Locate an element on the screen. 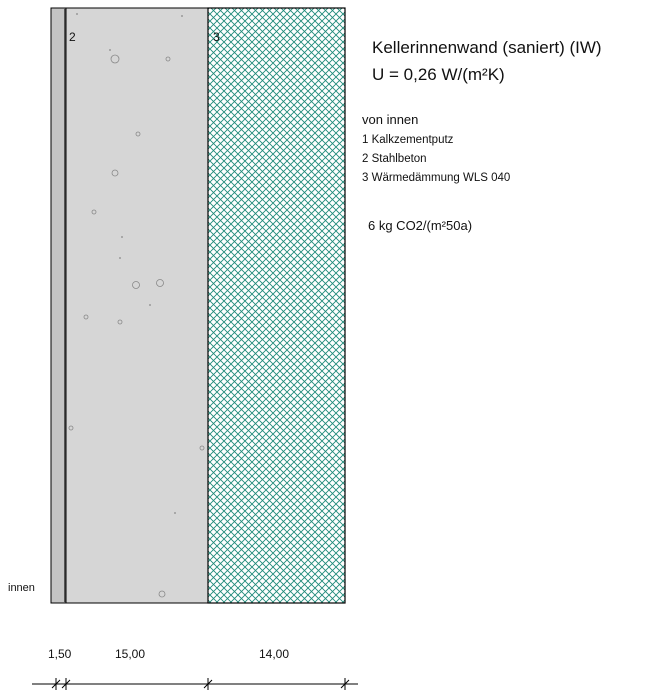 This screenshot has width=649, height=693. layer-item-1: 1 Kalkzementputz is located at coordinates (408, 140).